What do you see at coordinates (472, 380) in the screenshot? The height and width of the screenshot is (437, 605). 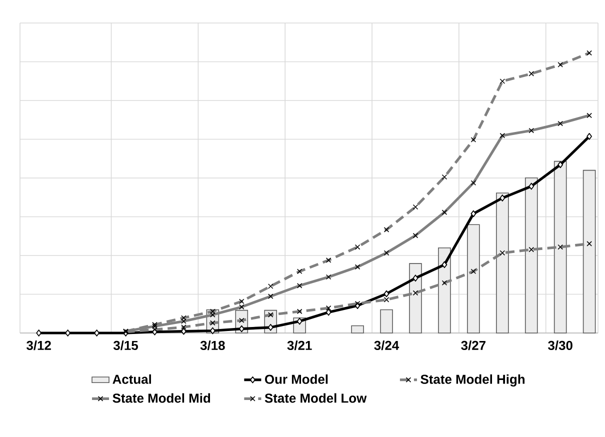 I see `legend-label: State Model High` at bounding box center [472, 380].